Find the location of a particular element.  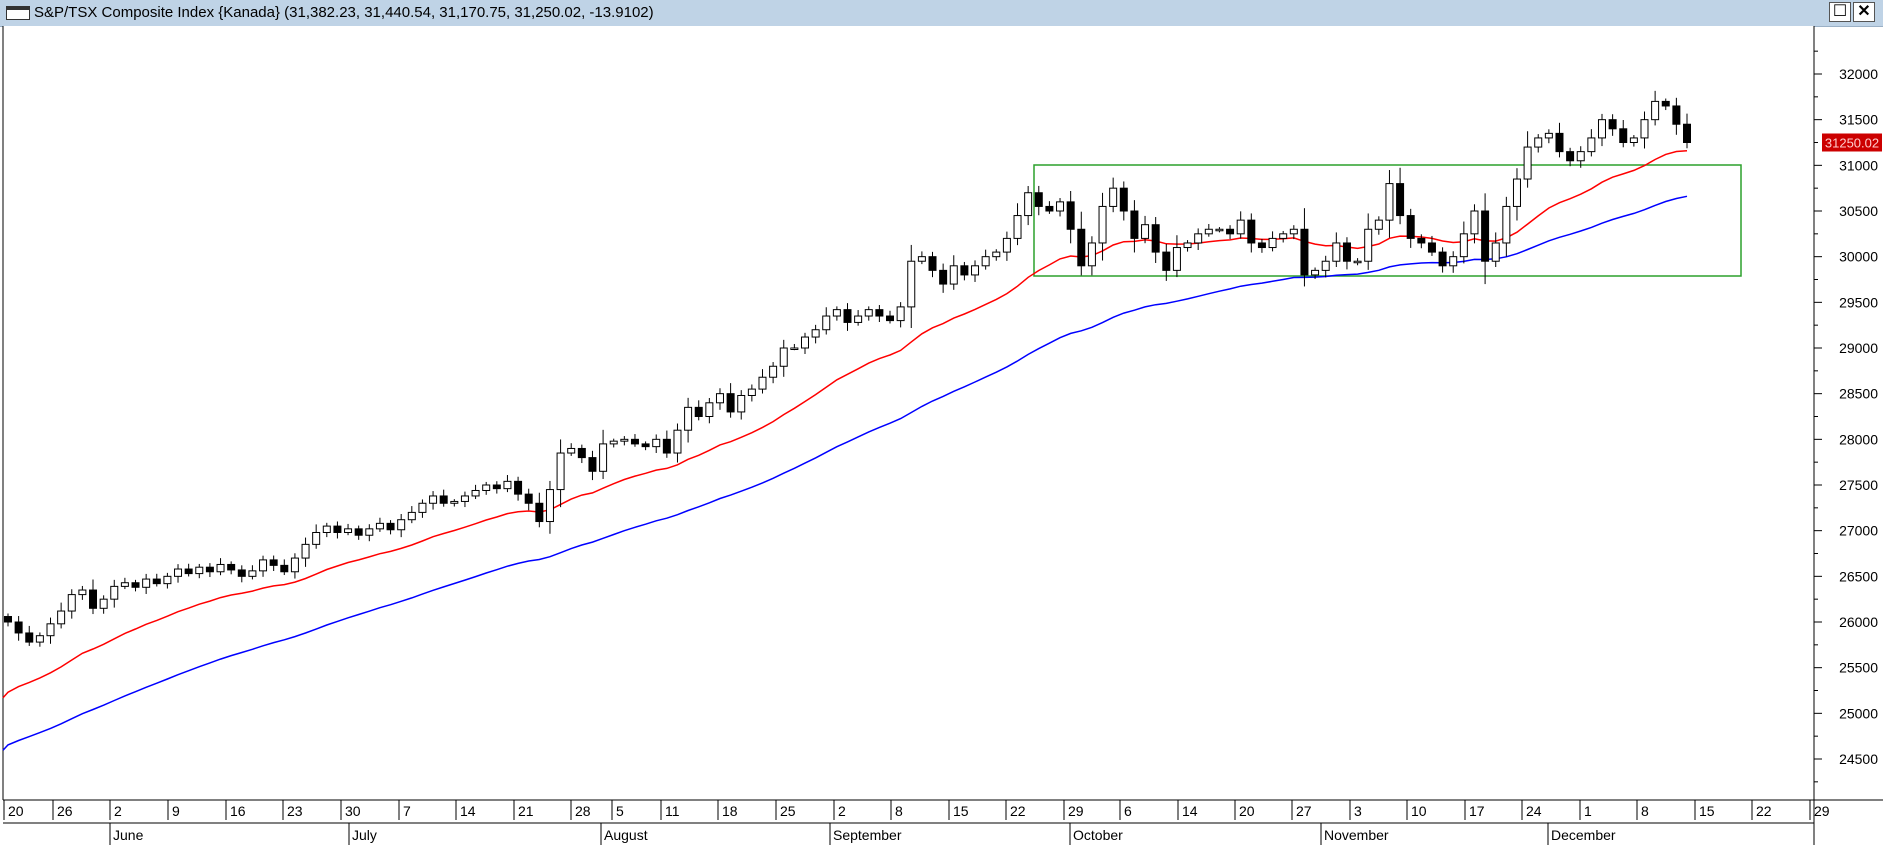

x-day-label: 9 is located at coordinates (176, 811).